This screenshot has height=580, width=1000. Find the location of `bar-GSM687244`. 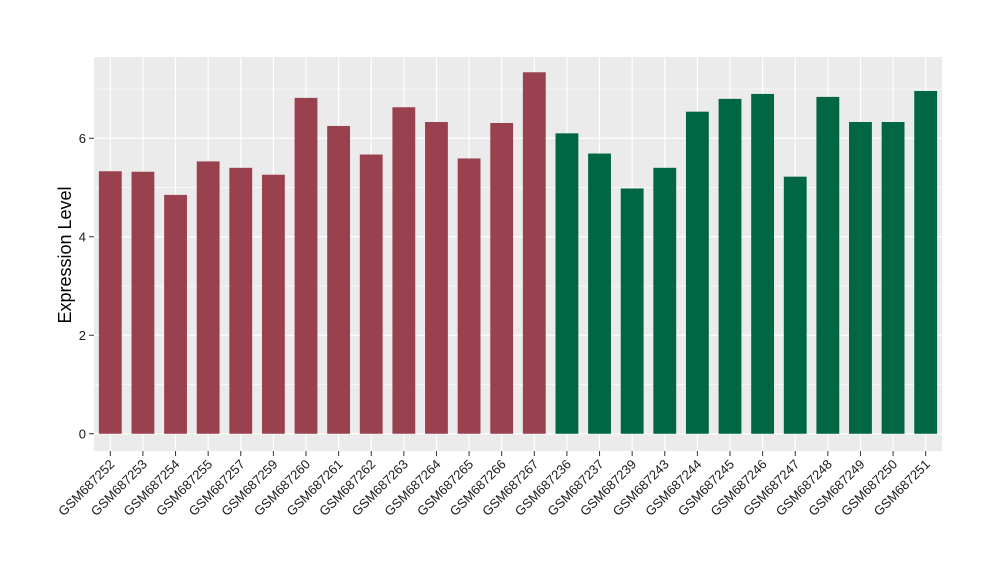

bar-GSM687244 is located at coordinates (697, 272).